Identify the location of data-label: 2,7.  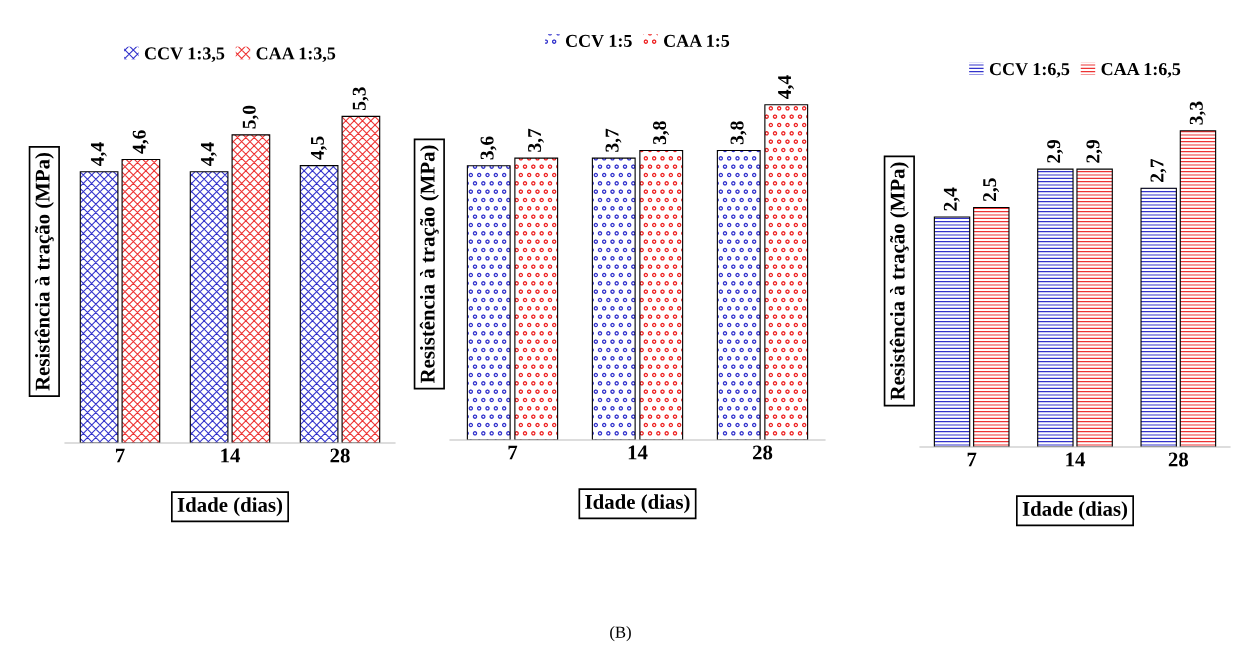
(1158, 170).